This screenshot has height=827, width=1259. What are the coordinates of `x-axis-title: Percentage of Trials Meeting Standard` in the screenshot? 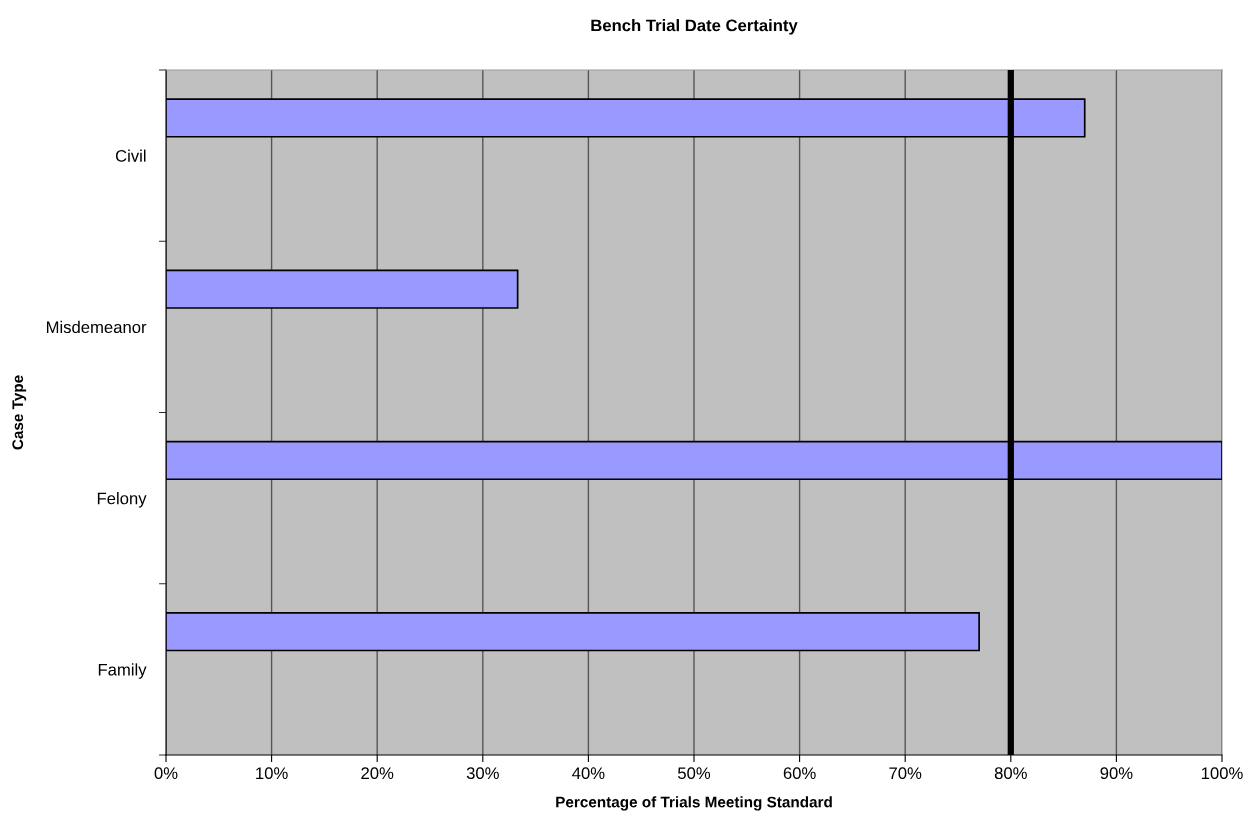 It's located at (694, 803).